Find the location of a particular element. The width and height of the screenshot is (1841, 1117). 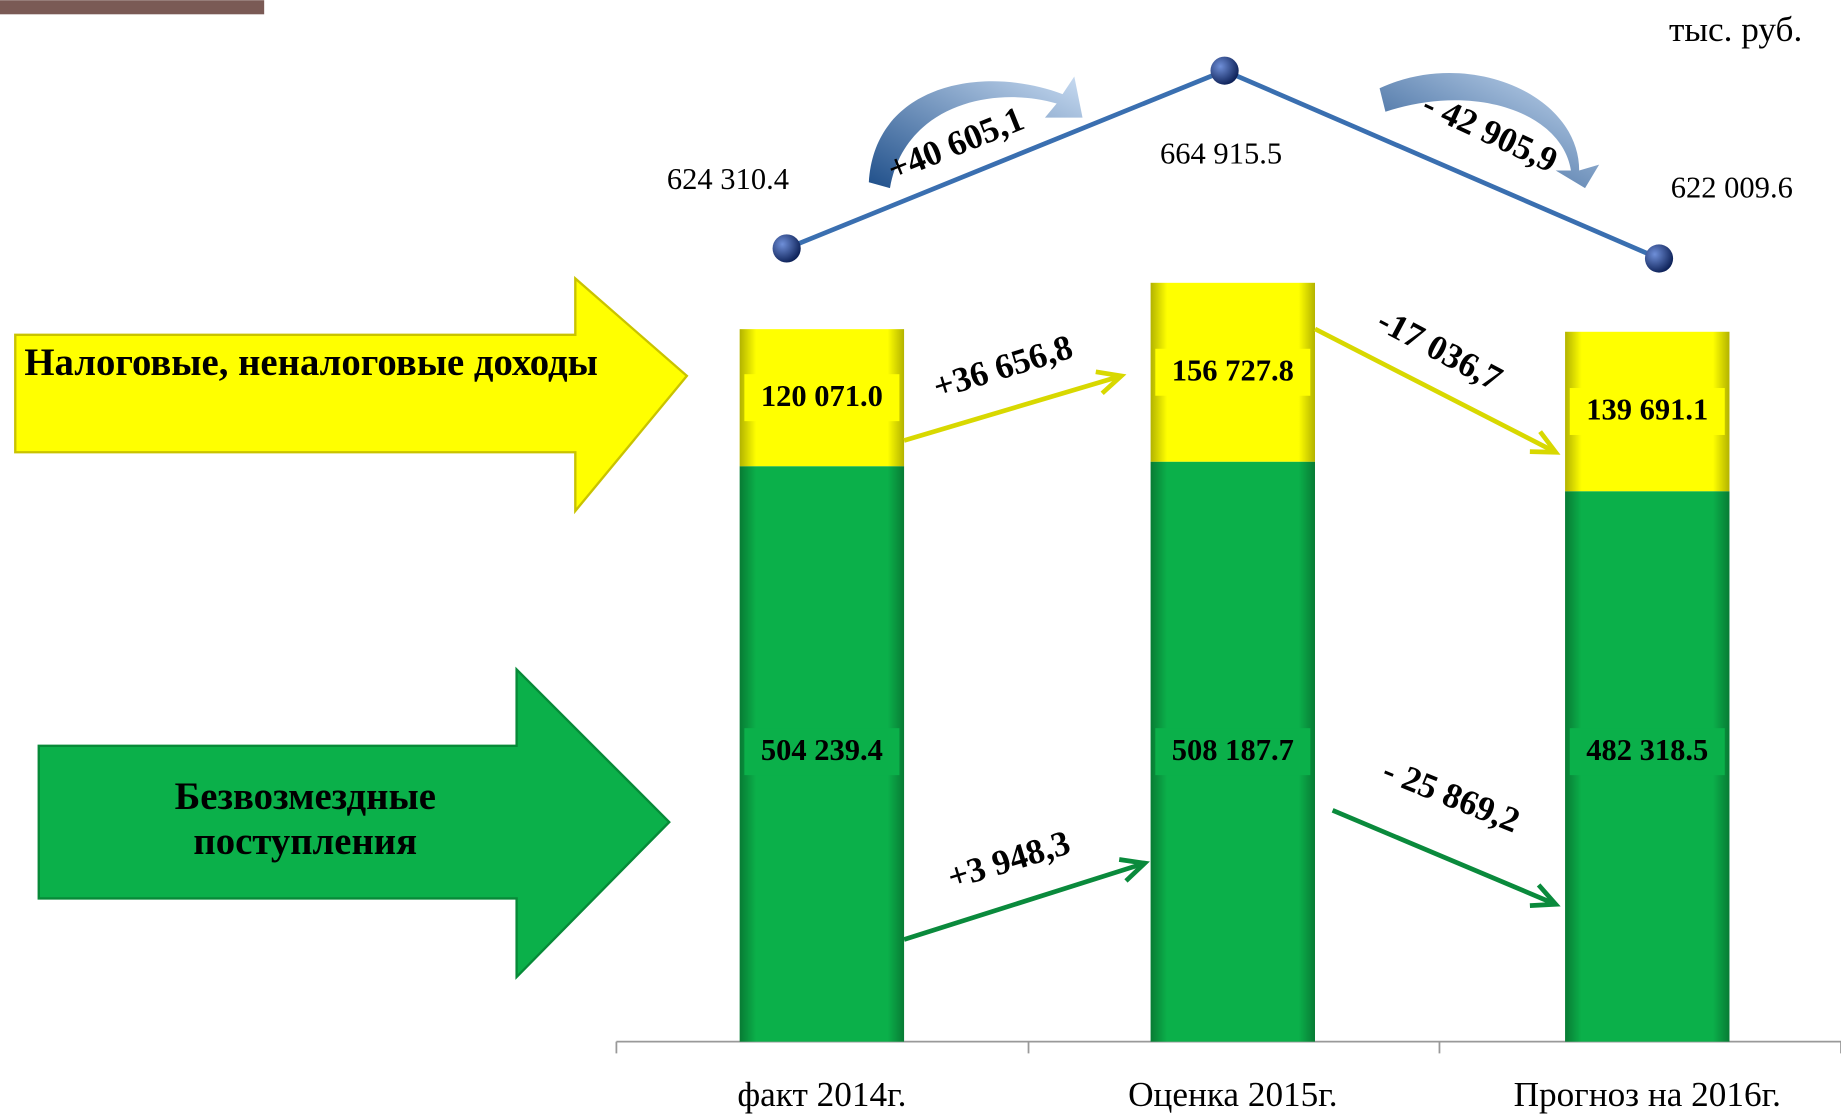

value-label: 139 691.1 is located at coordinates (1647, 410).